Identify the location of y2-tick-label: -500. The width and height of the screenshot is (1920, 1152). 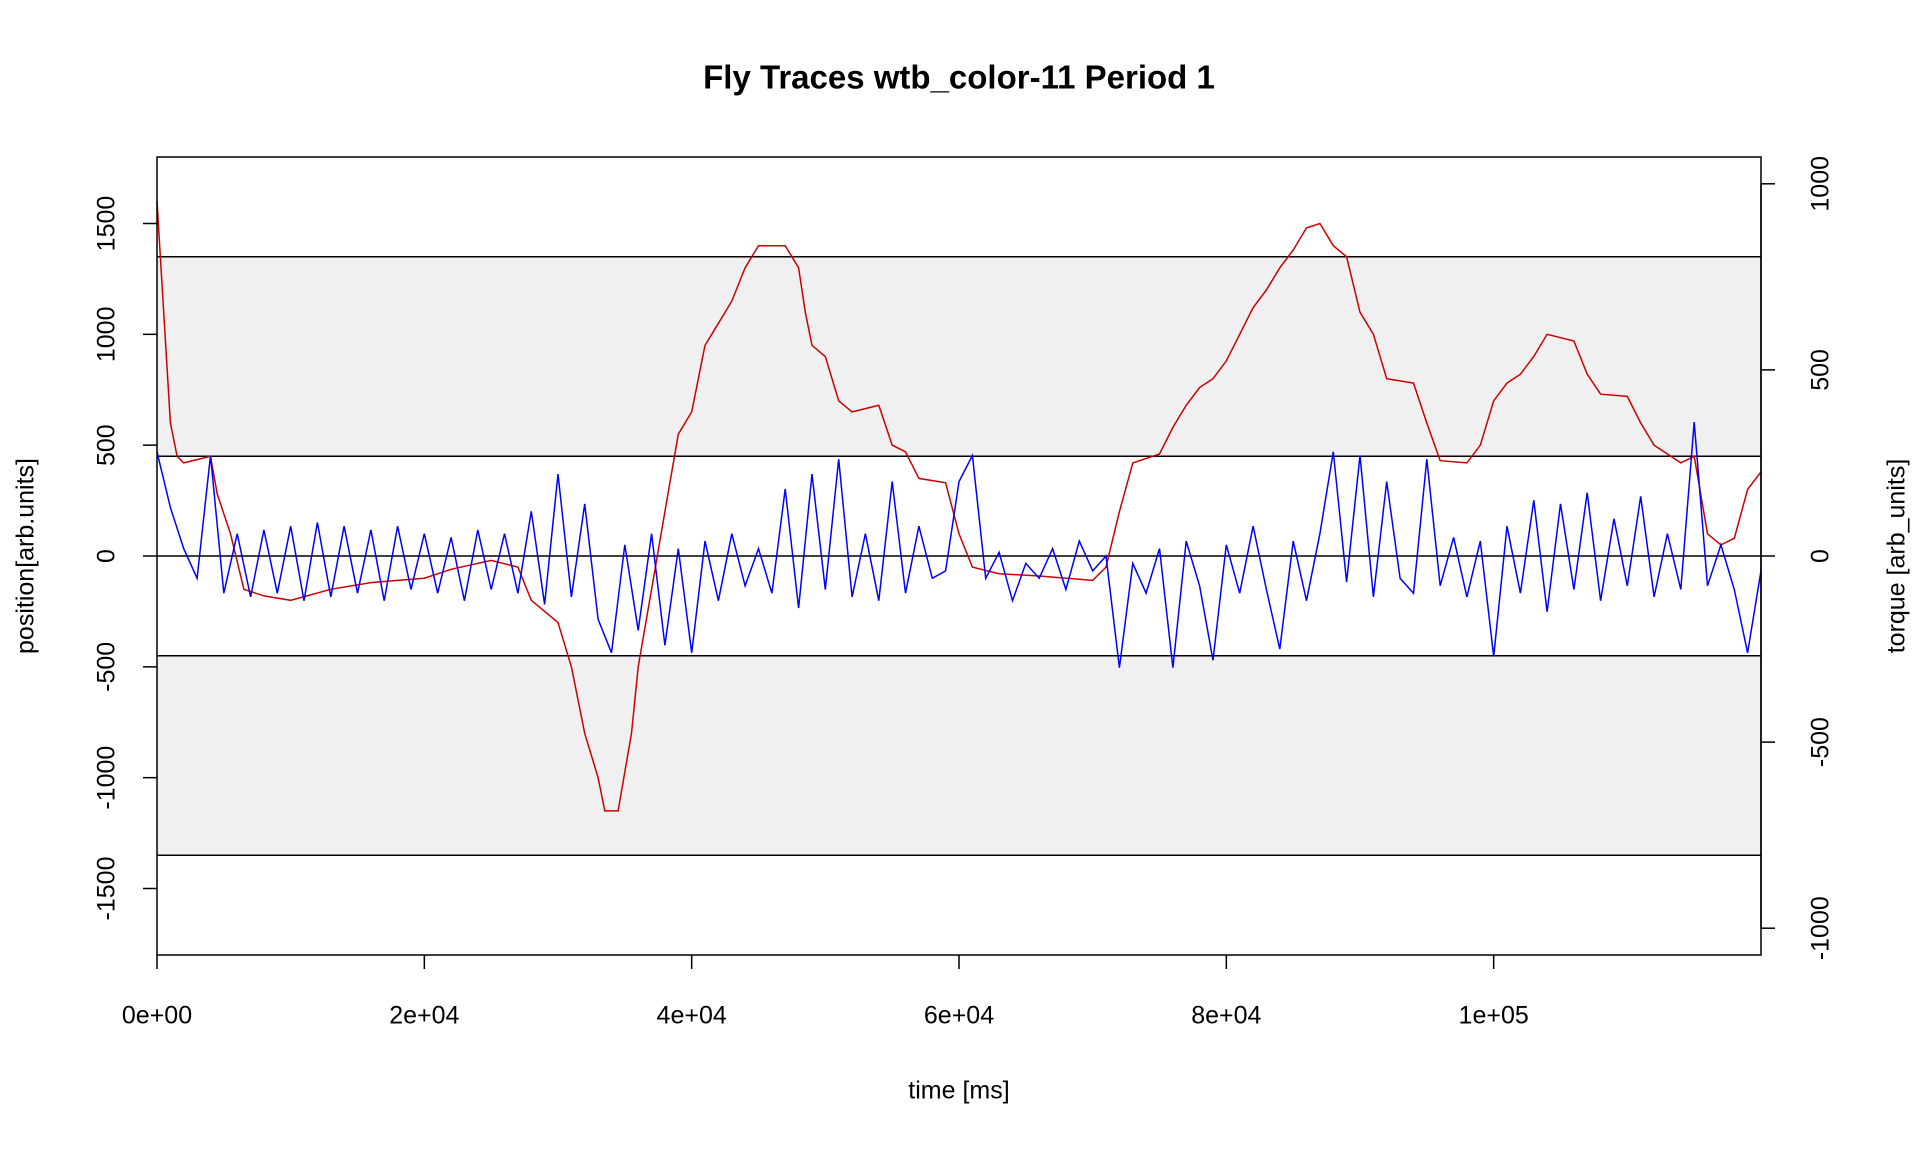
(1821, 742).